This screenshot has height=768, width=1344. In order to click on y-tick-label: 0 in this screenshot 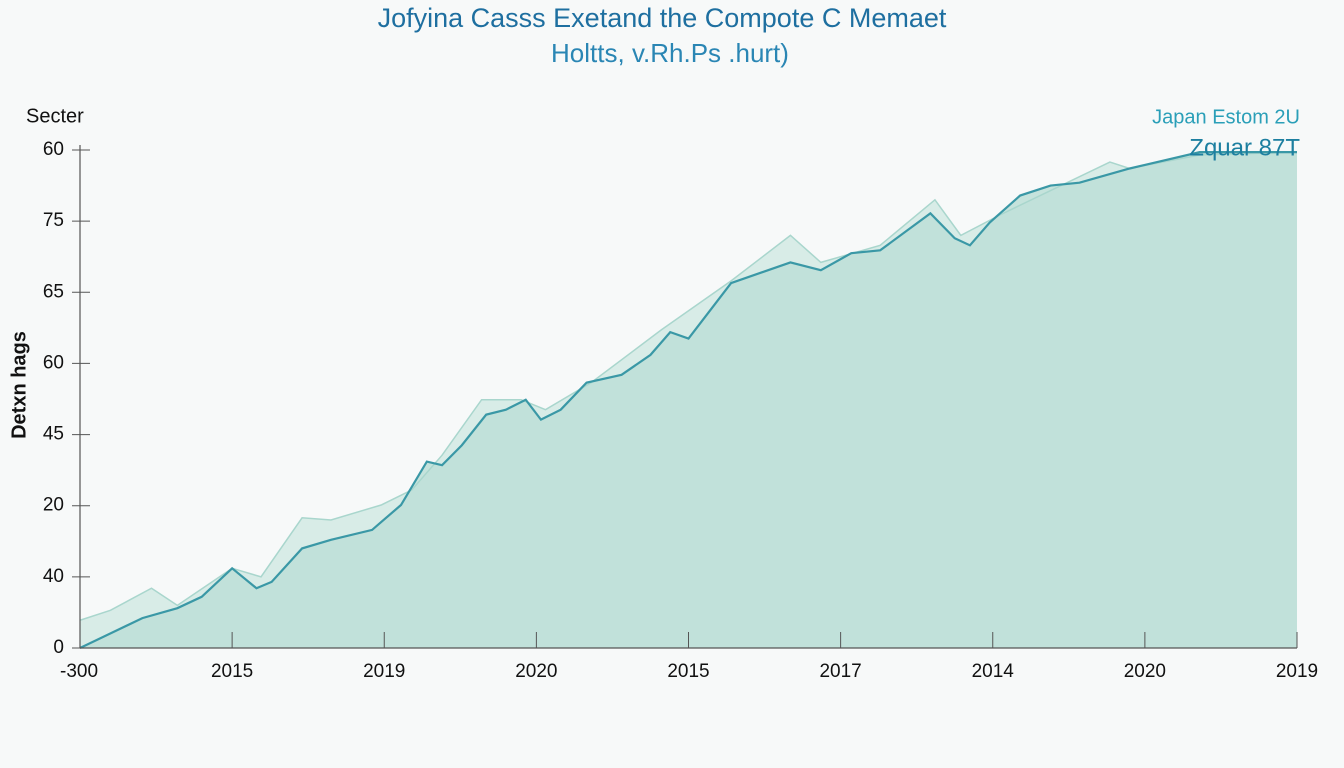, I will do `click(58, 647)`.